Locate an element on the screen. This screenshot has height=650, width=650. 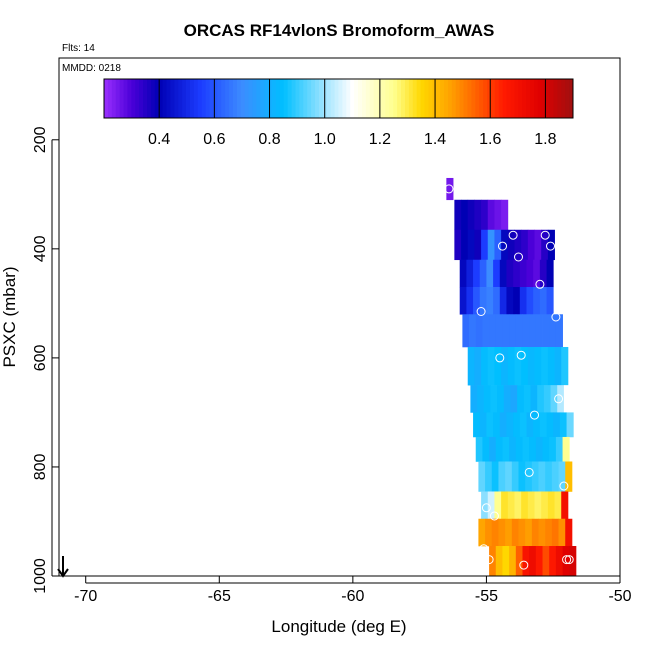
colorbar-tick-label: 1.0 is located at coordinates (325, 139).